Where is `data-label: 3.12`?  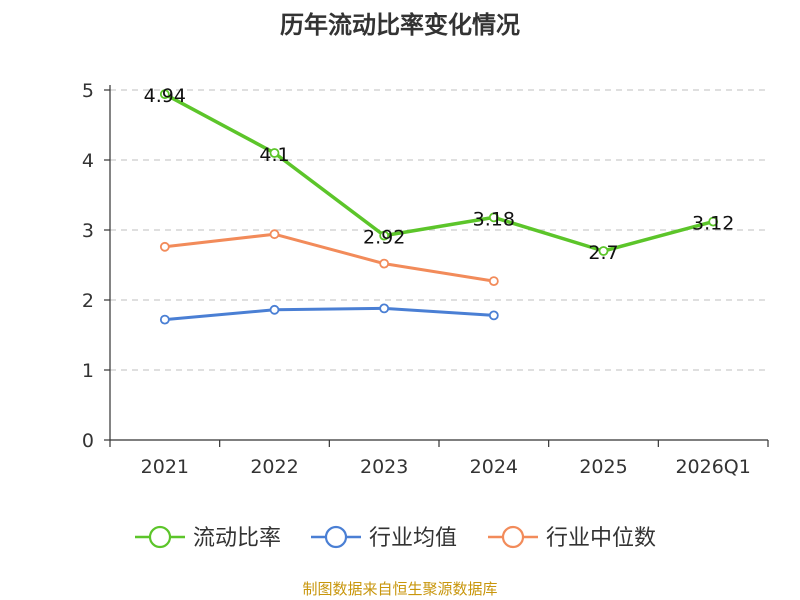
data-label: 3.12 is located at coordinates (713, 224).